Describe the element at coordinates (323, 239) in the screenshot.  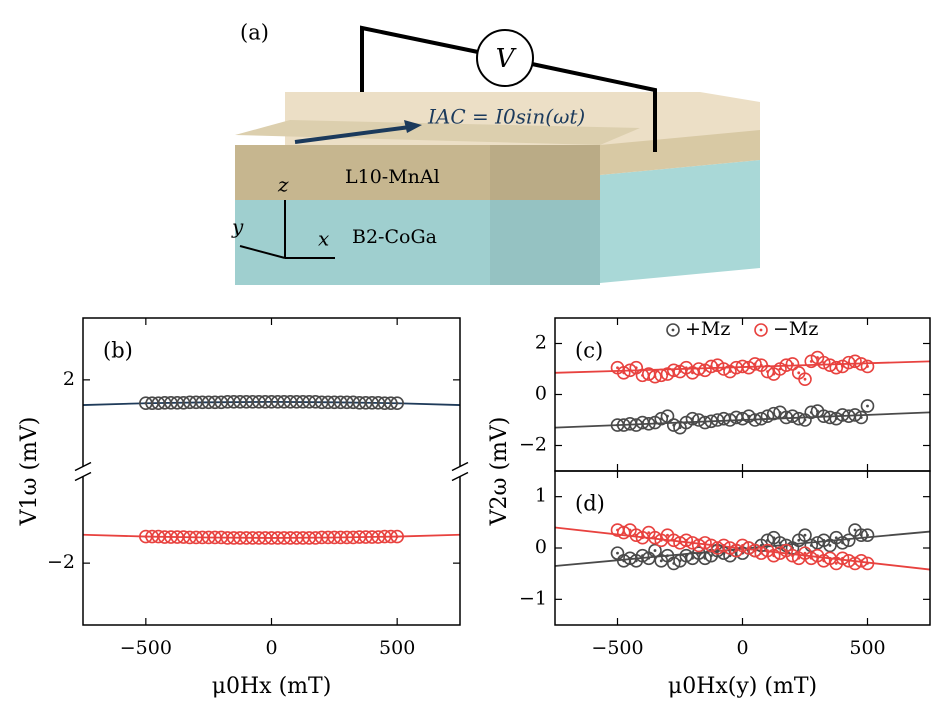
I see `axis-label: x` at that location.